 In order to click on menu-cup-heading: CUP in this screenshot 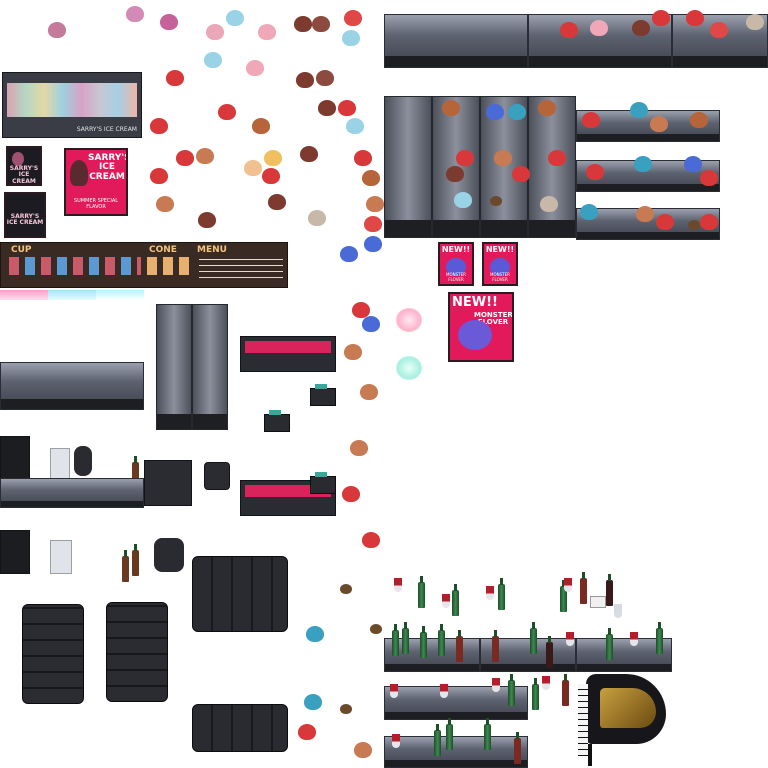, I will do `click(21, 250)`.